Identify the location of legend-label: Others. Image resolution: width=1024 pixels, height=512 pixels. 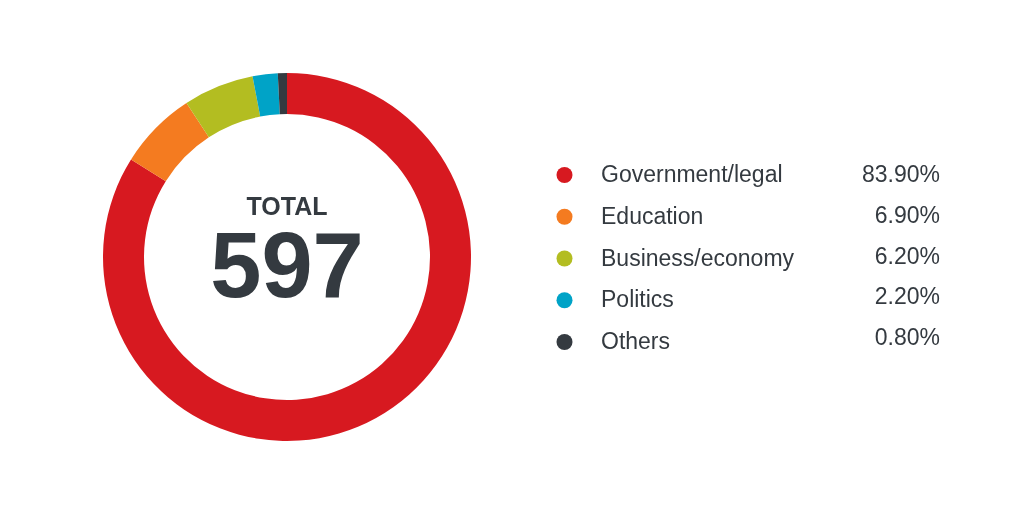
(636, 341).